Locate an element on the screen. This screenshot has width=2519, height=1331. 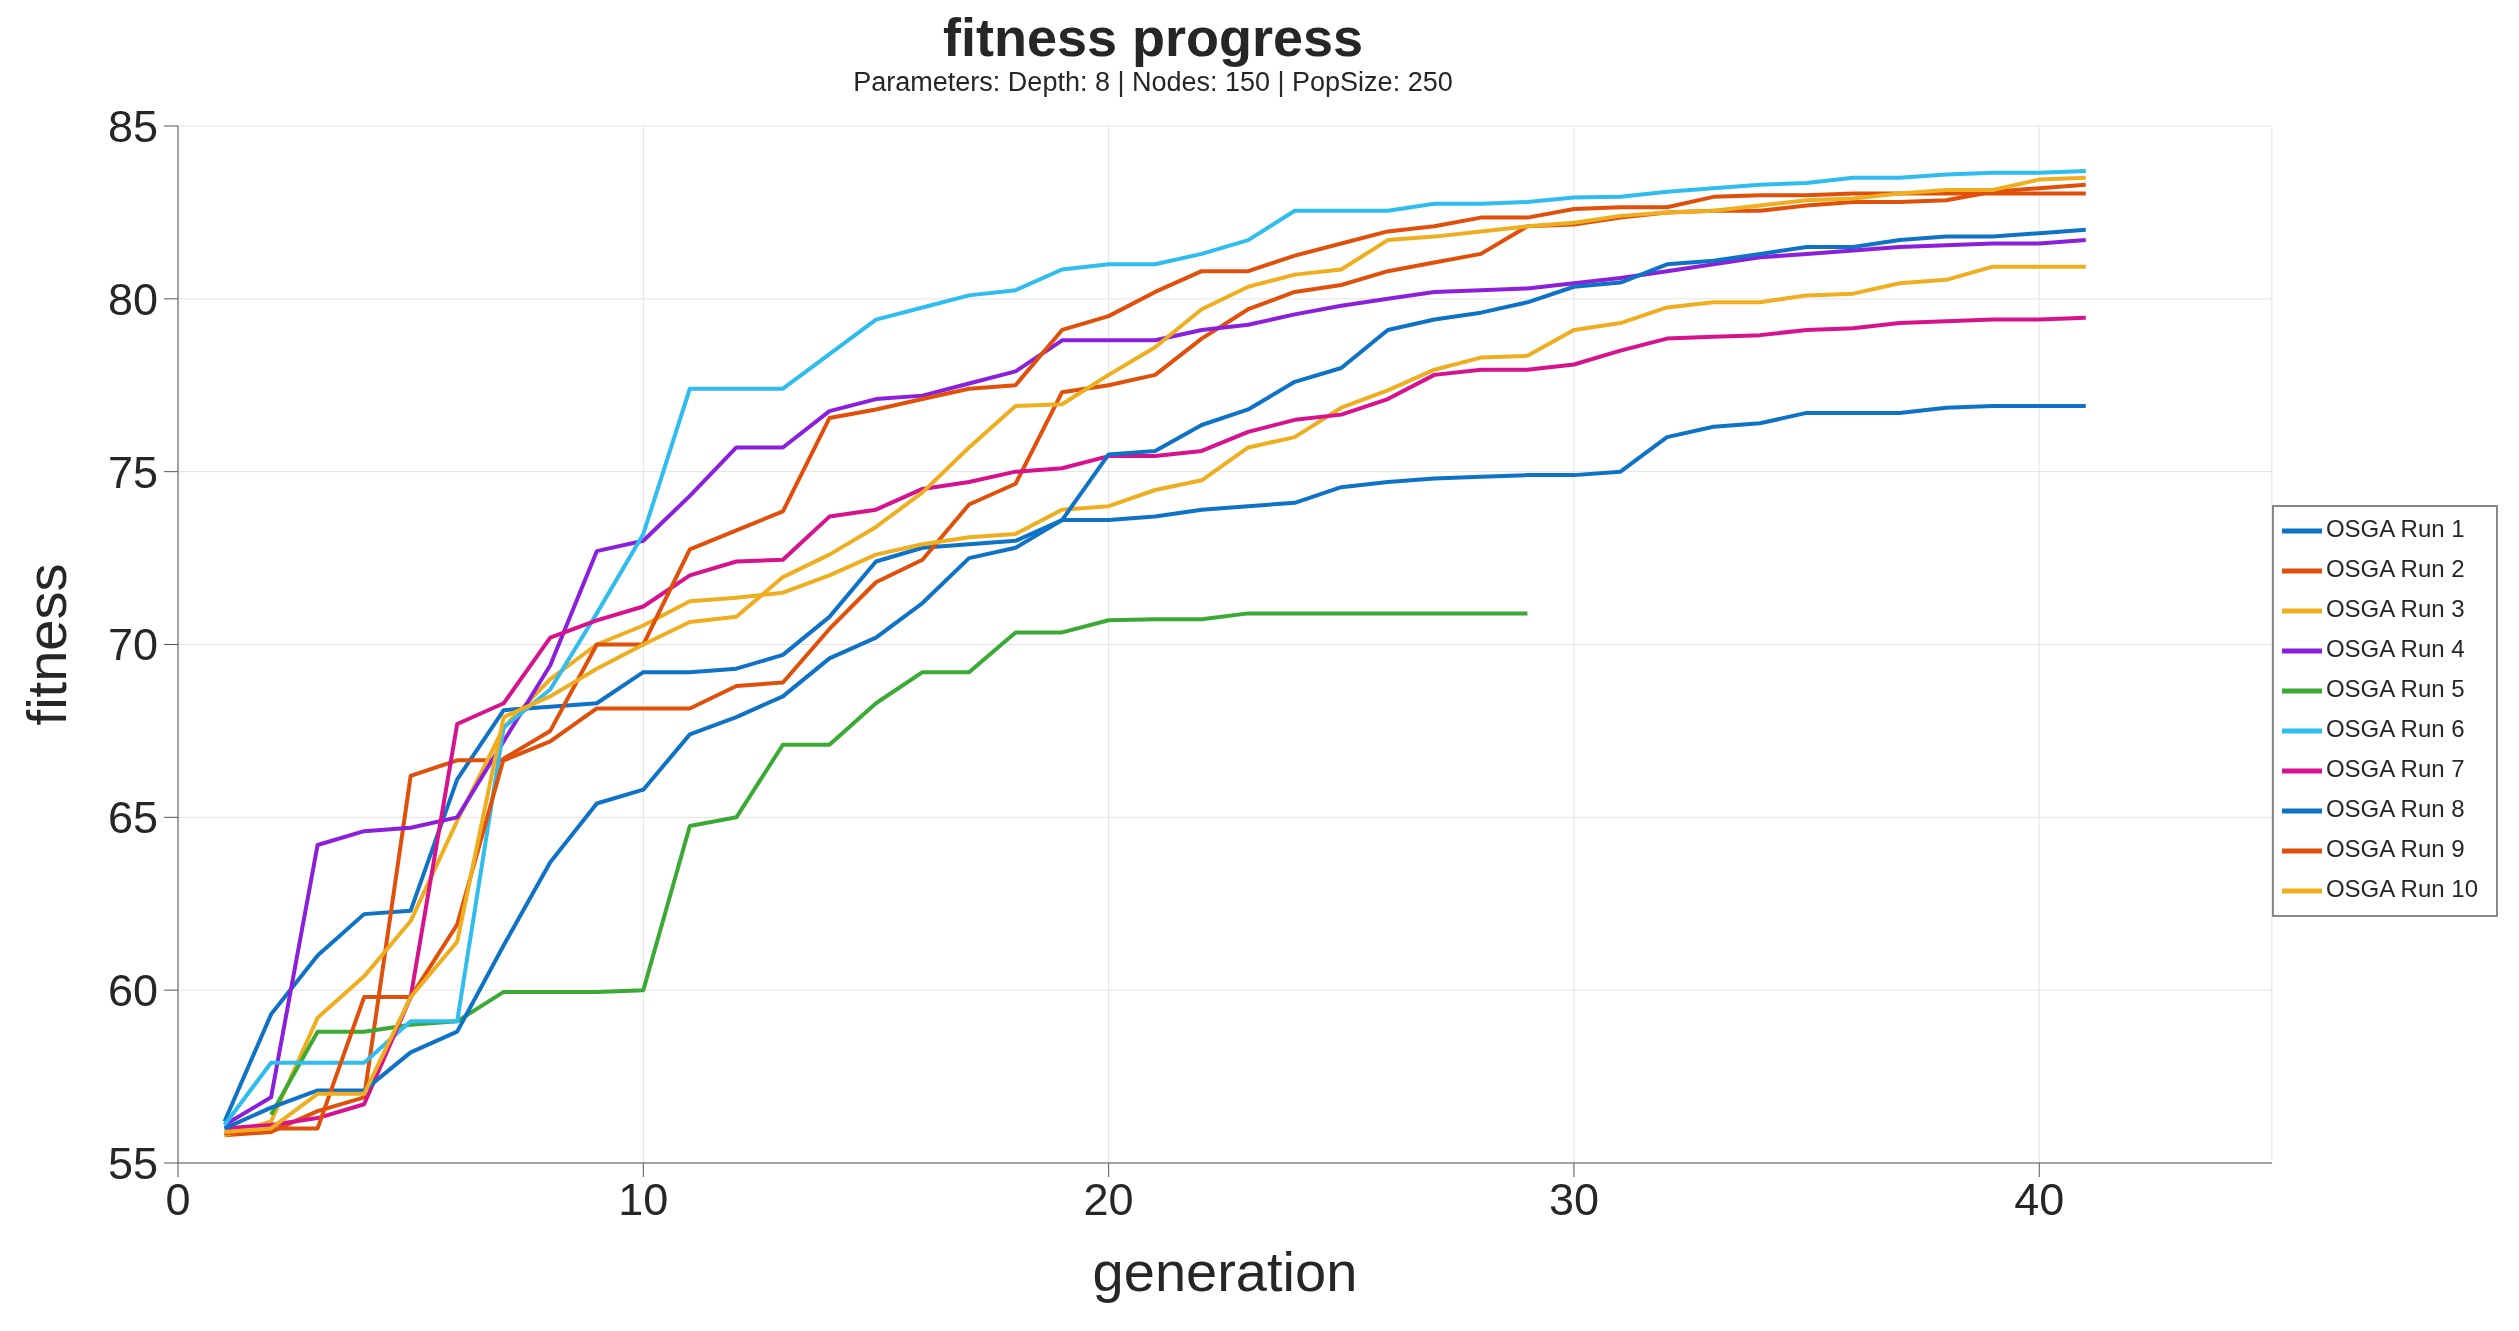
y-axis-title: fitness is located at coordinates (46, 644).